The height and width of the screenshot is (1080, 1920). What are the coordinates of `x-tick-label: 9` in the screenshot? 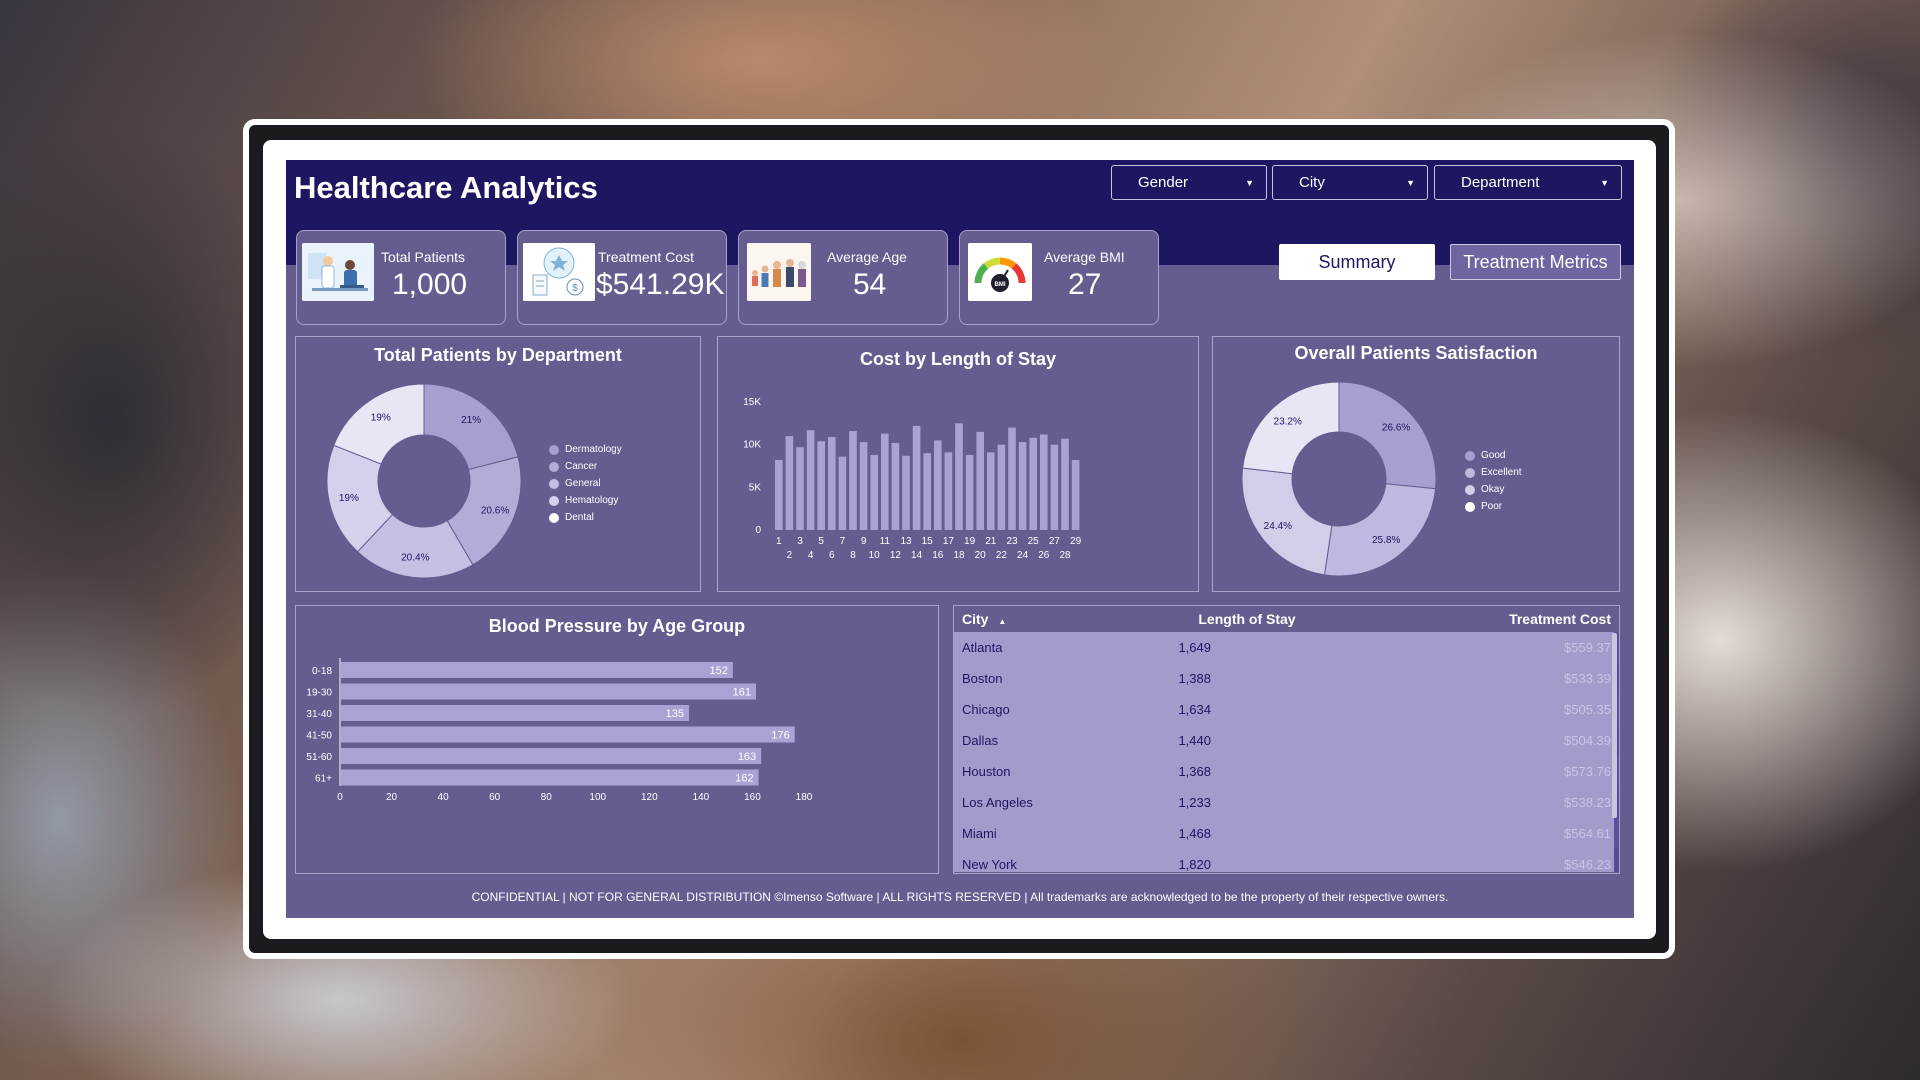 It's located at (864, 541).